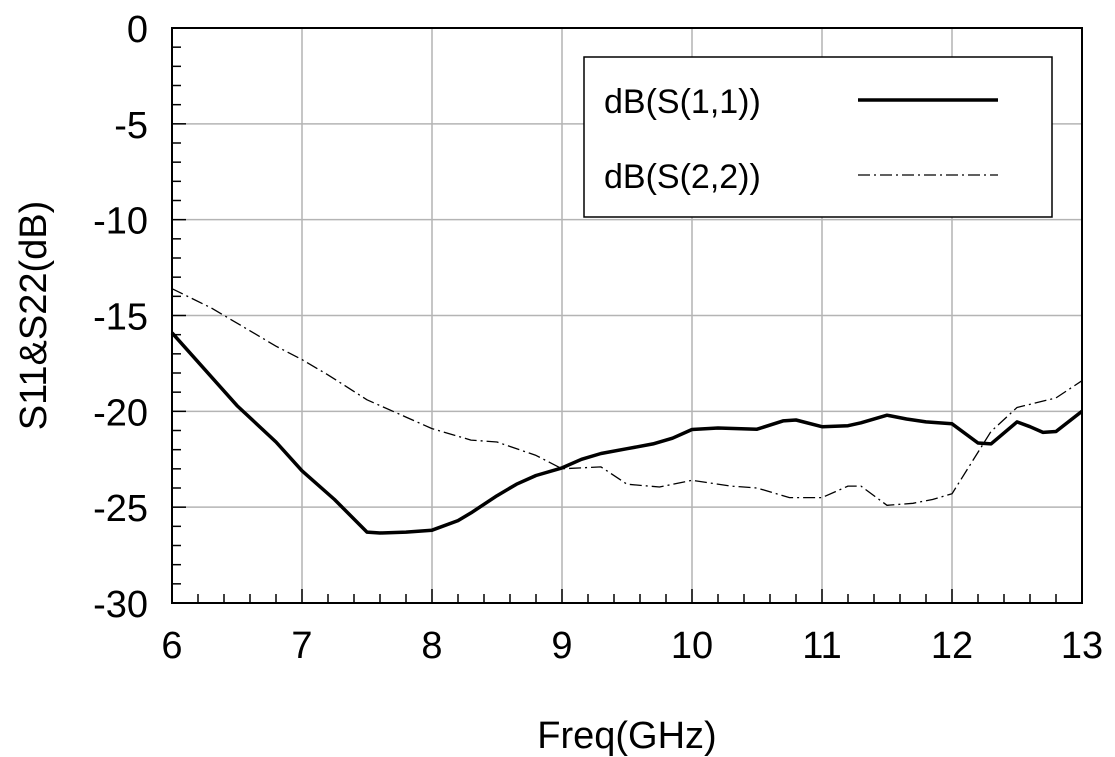  I want to click on y-tick-label: -25, so click(120, 509).